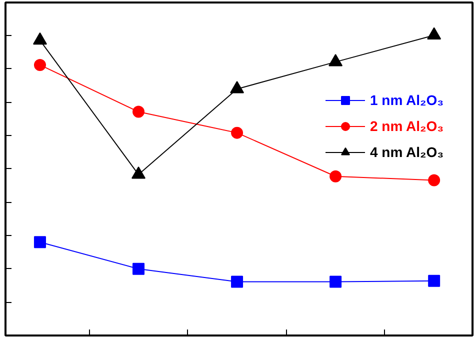 The width and height of the screenshot is (474, 342). What do you see at coordinates (407, 126) in the screenshot?
I see `legend-label: 2 nm Al₂O₃` at bounding box center [407, 126].